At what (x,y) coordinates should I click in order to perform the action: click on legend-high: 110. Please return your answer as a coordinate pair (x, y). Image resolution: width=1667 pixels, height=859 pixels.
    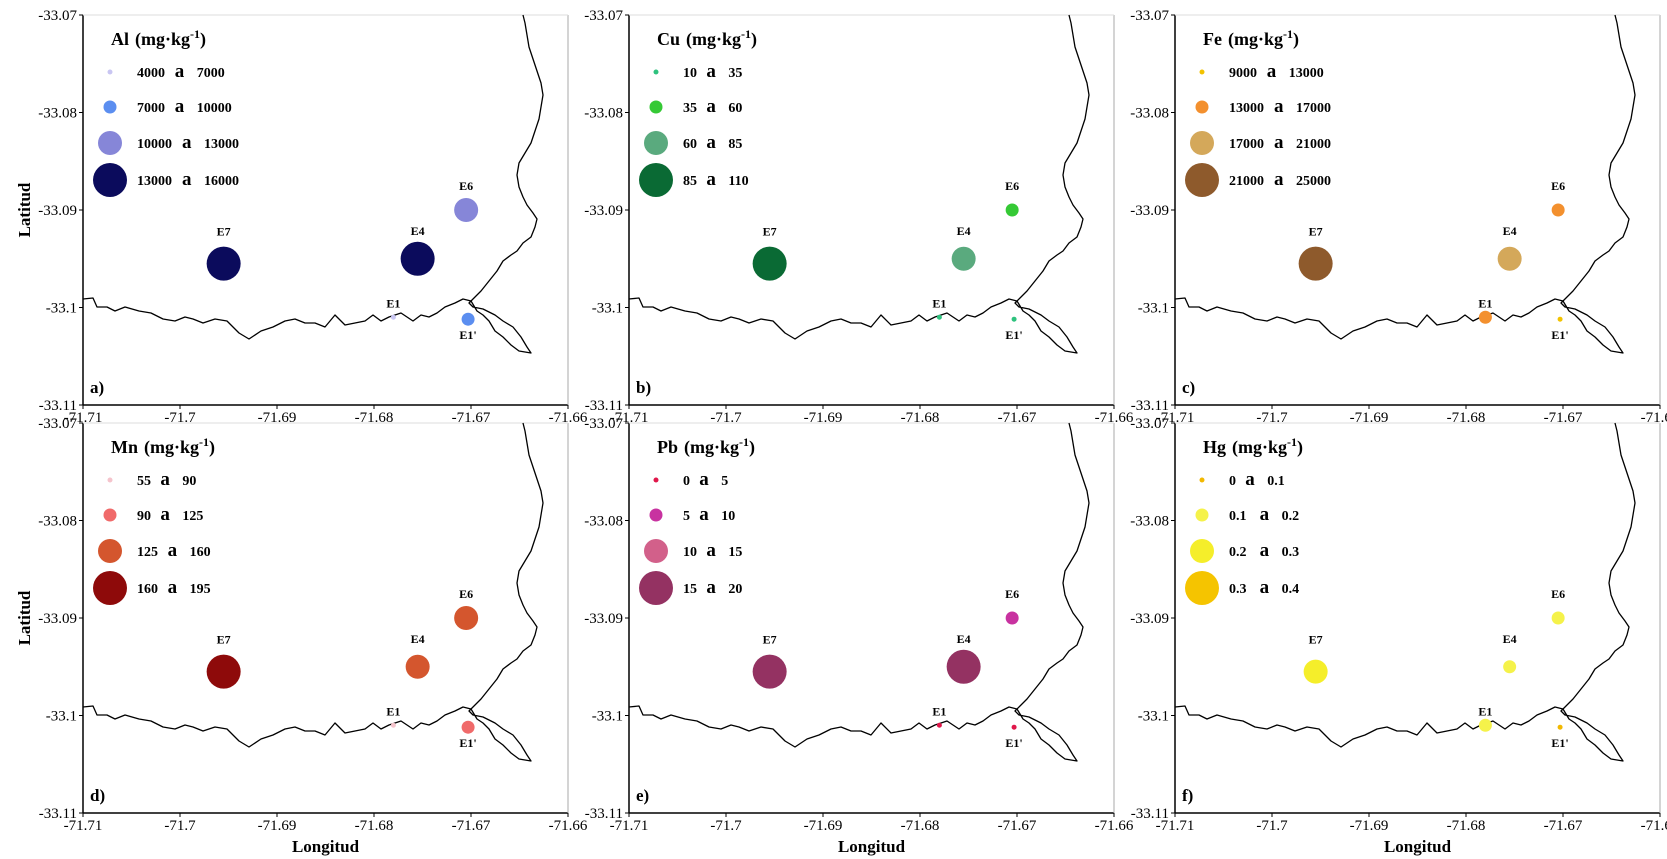
    Looking at the image, I should click on (738, 181).